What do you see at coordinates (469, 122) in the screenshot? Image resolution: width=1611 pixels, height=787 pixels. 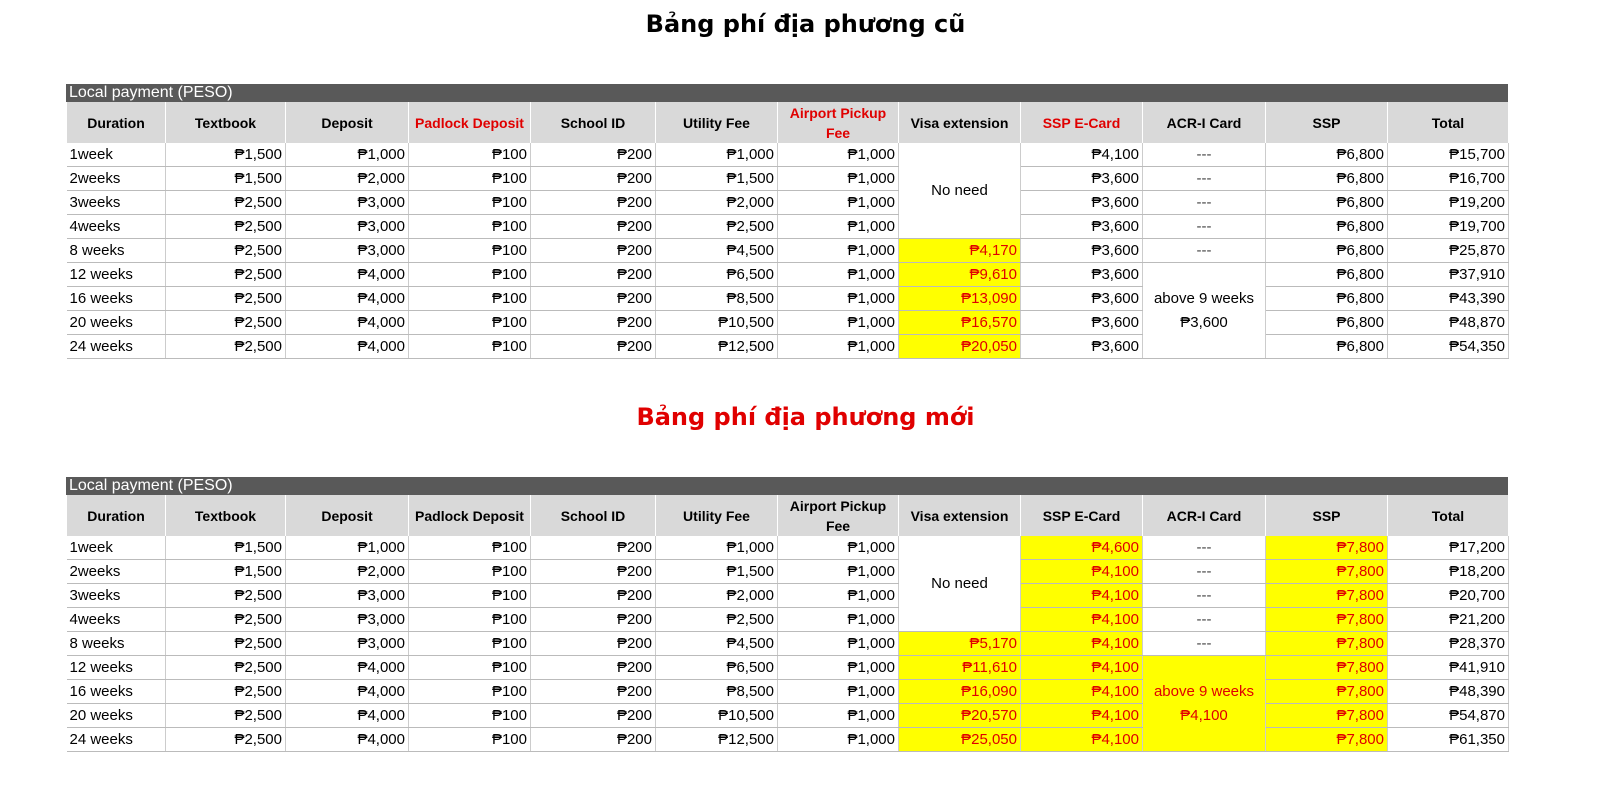 I see `column-header: Padlock Deposit` at bounding box center [469, 122].